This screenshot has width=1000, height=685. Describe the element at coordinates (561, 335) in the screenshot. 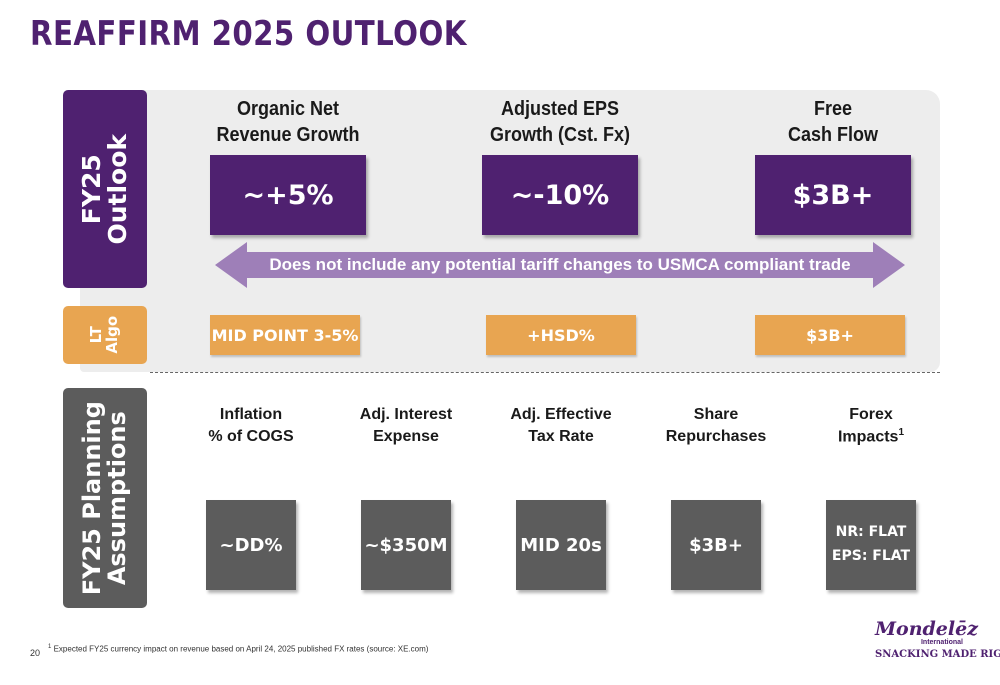

I see `lt-algo-eps-value: +HSD%` at that location.